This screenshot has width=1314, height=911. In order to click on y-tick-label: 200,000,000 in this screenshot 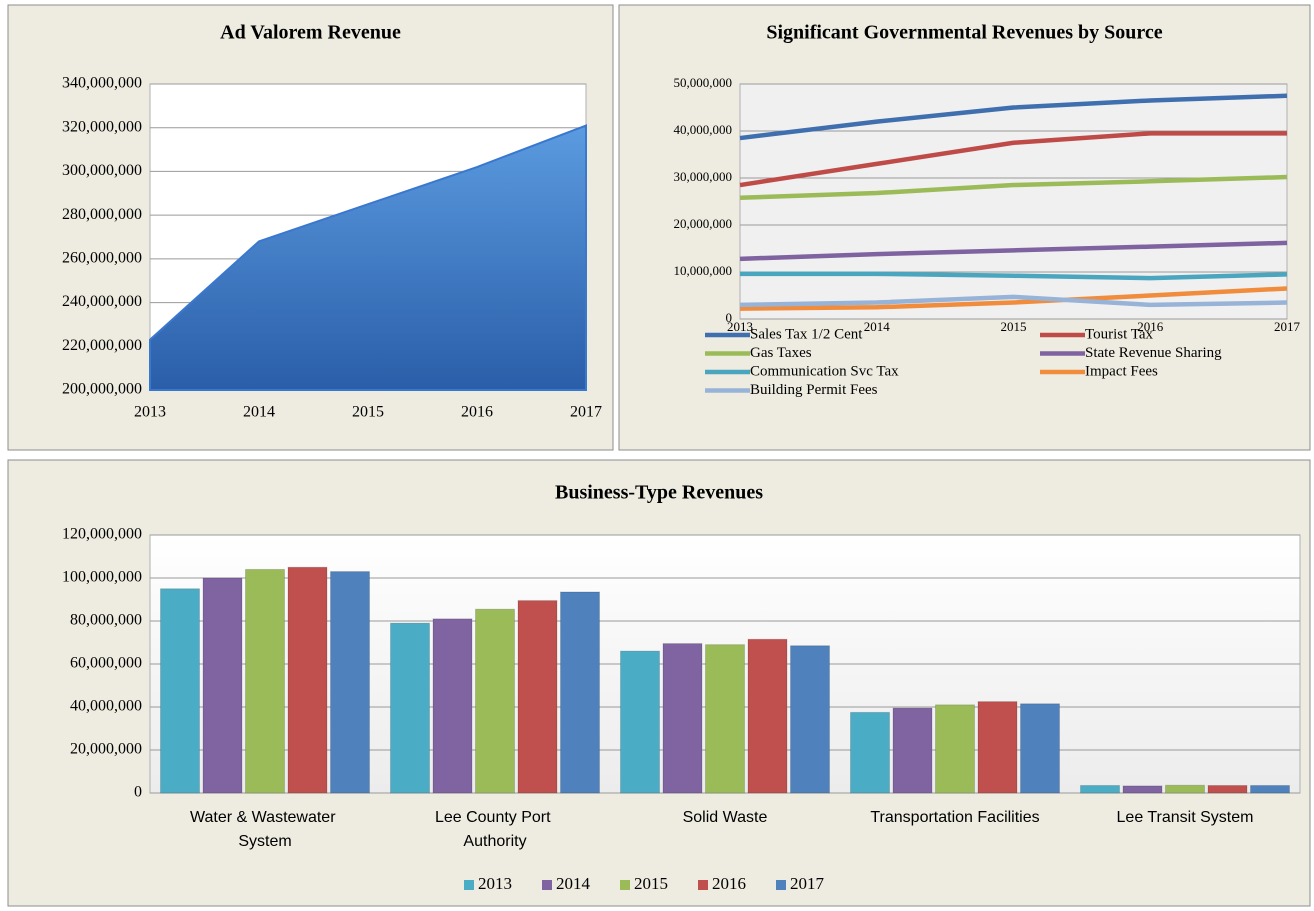, I will do `click(102, 389)`.